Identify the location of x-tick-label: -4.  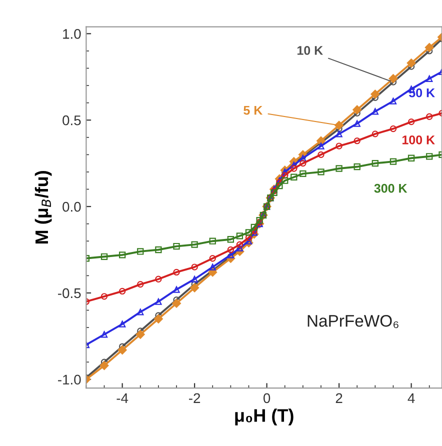
(122, 398).